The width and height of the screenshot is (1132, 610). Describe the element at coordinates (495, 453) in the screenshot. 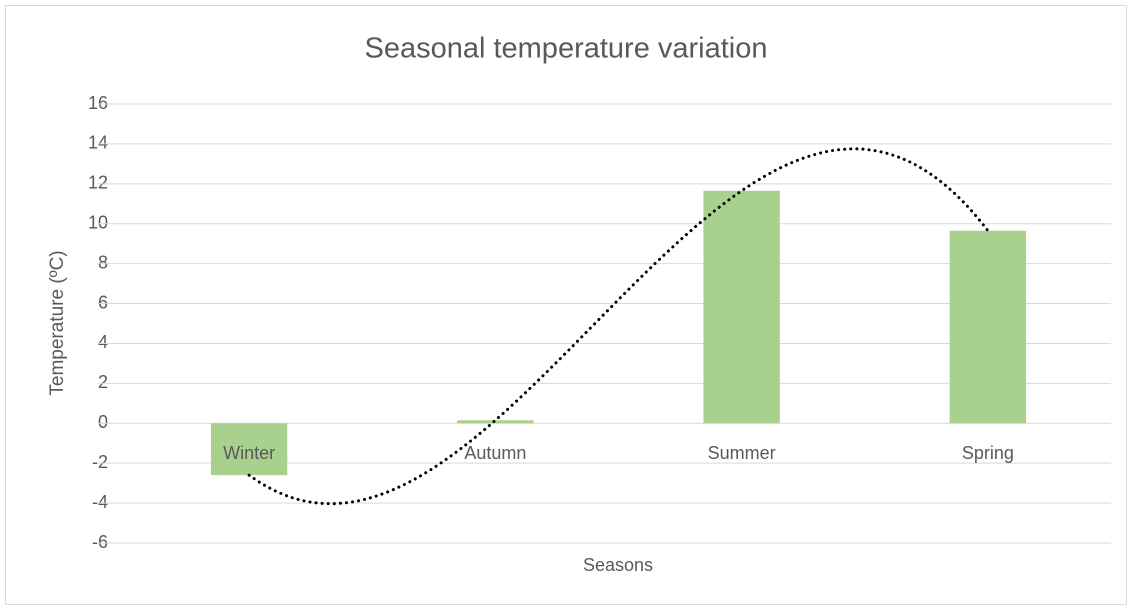

I see `x-tick-label: Autumn` at that location.